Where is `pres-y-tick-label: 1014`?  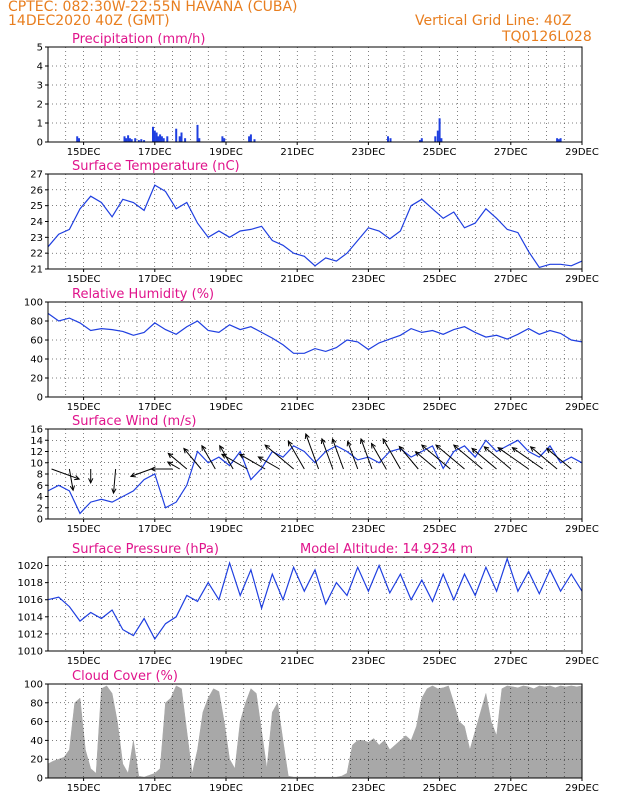 pres-y-tick-label: 1014 is located at coordinates (30, 617).